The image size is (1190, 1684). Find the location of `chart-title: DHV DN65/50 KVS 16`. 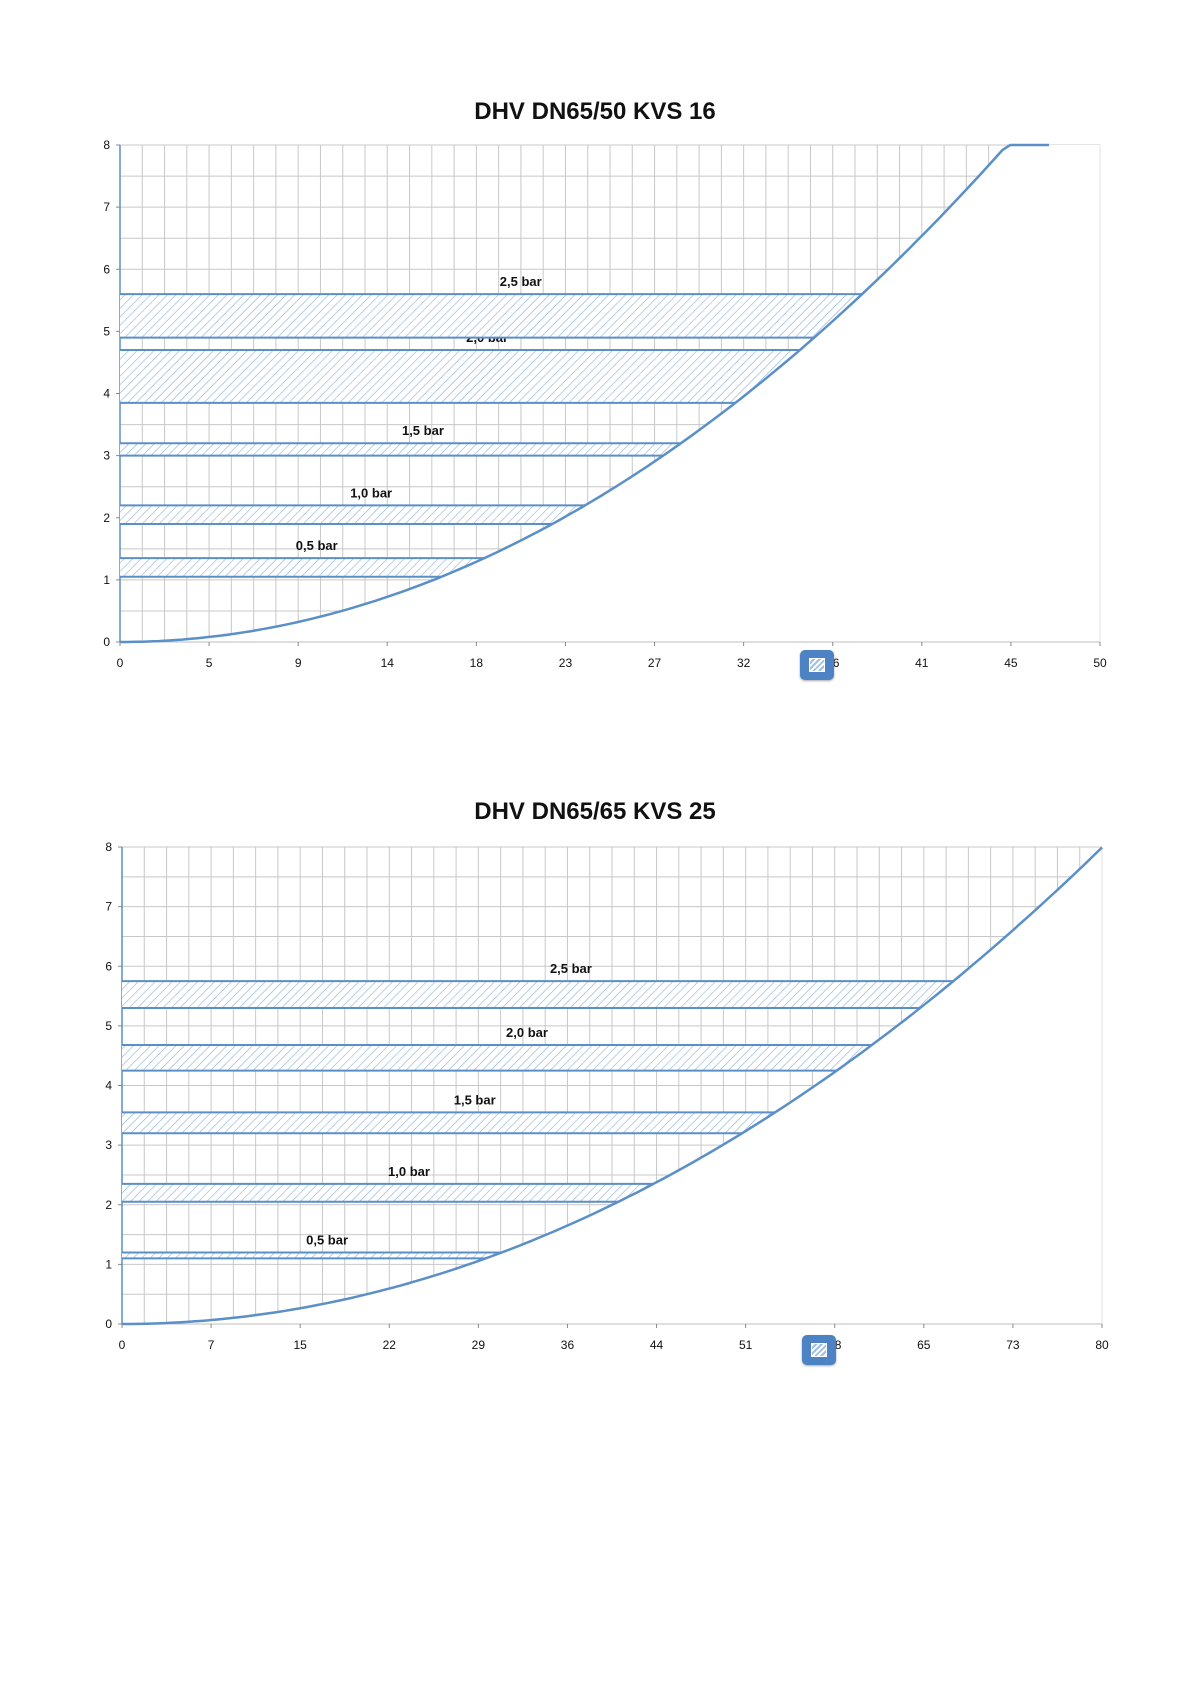

chart-title: DHV DN65/50 KVS 16 is located at coordinates (595, 111).